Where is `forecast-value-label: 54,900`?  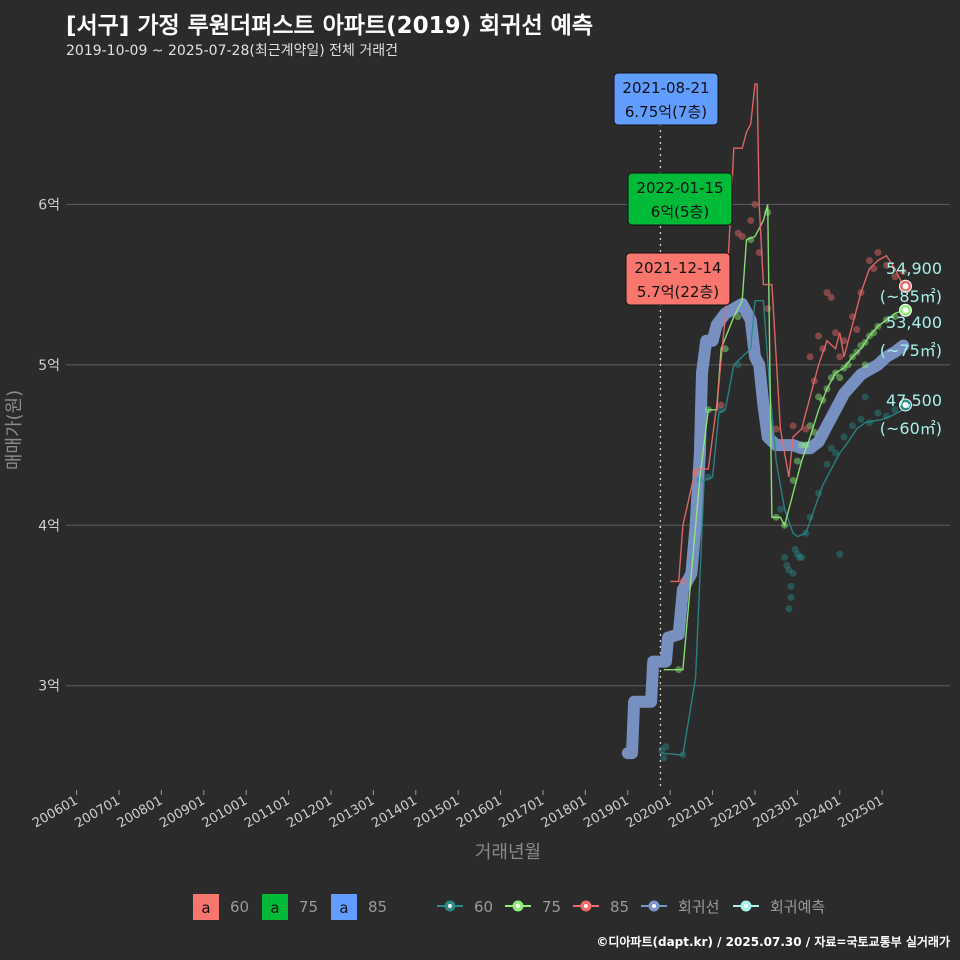 forecast-value-label: 54,900 is located at coordinates (914, 268).